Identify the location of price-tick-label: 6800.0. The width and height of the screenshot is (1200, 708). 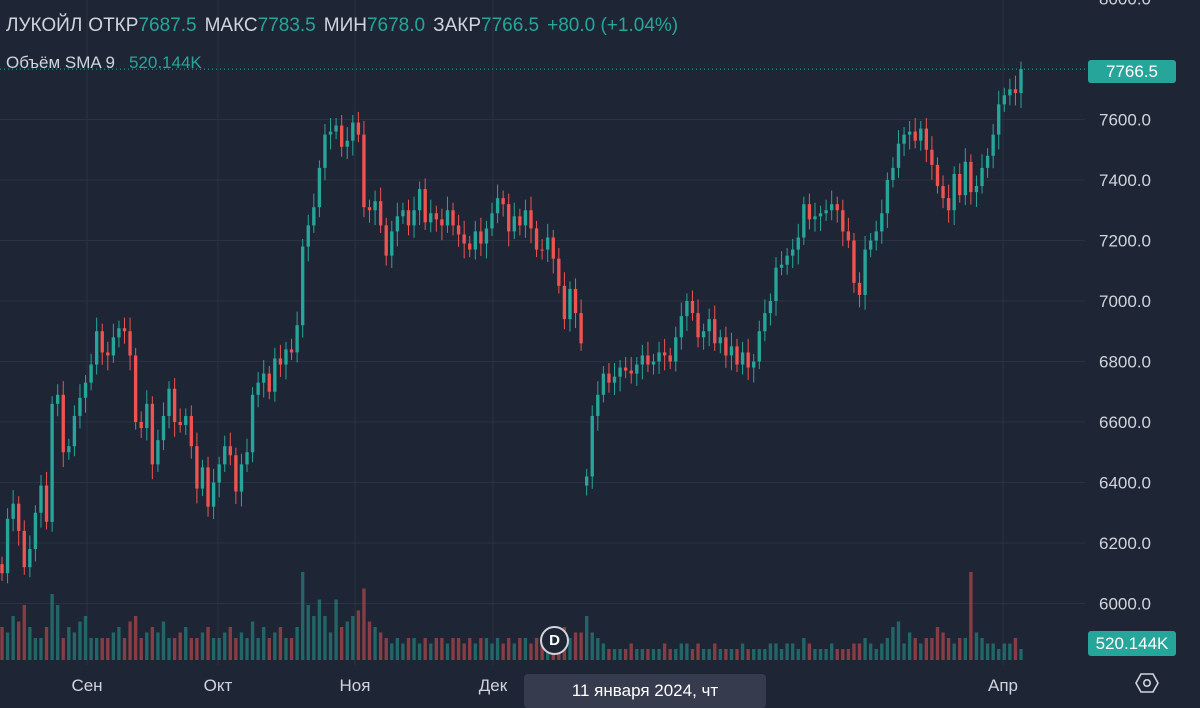
(1125, 362).